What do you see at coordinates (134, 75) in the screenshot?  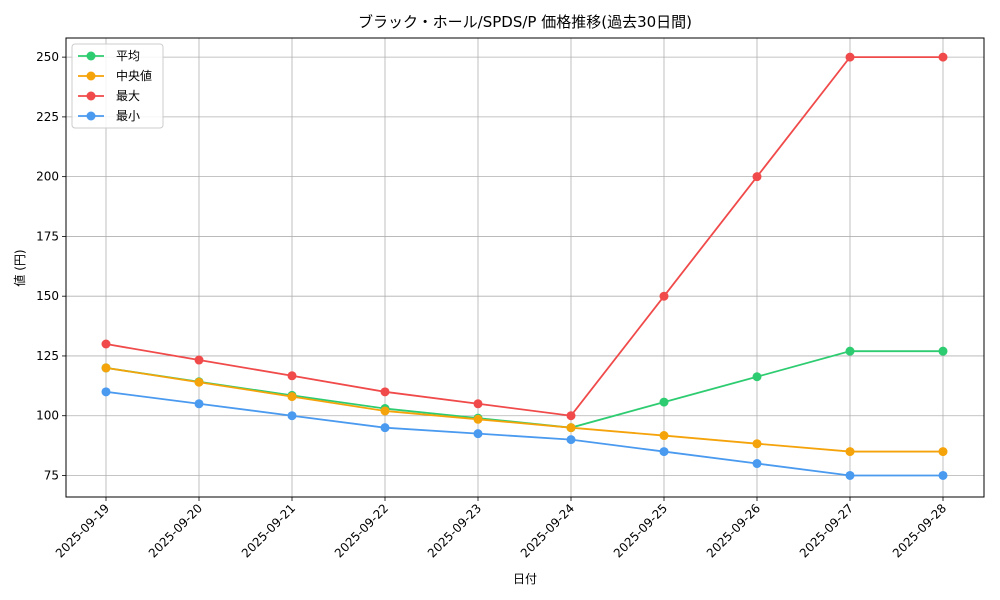 I see `legend-label: 中央値` at bounding box center [134, 75].